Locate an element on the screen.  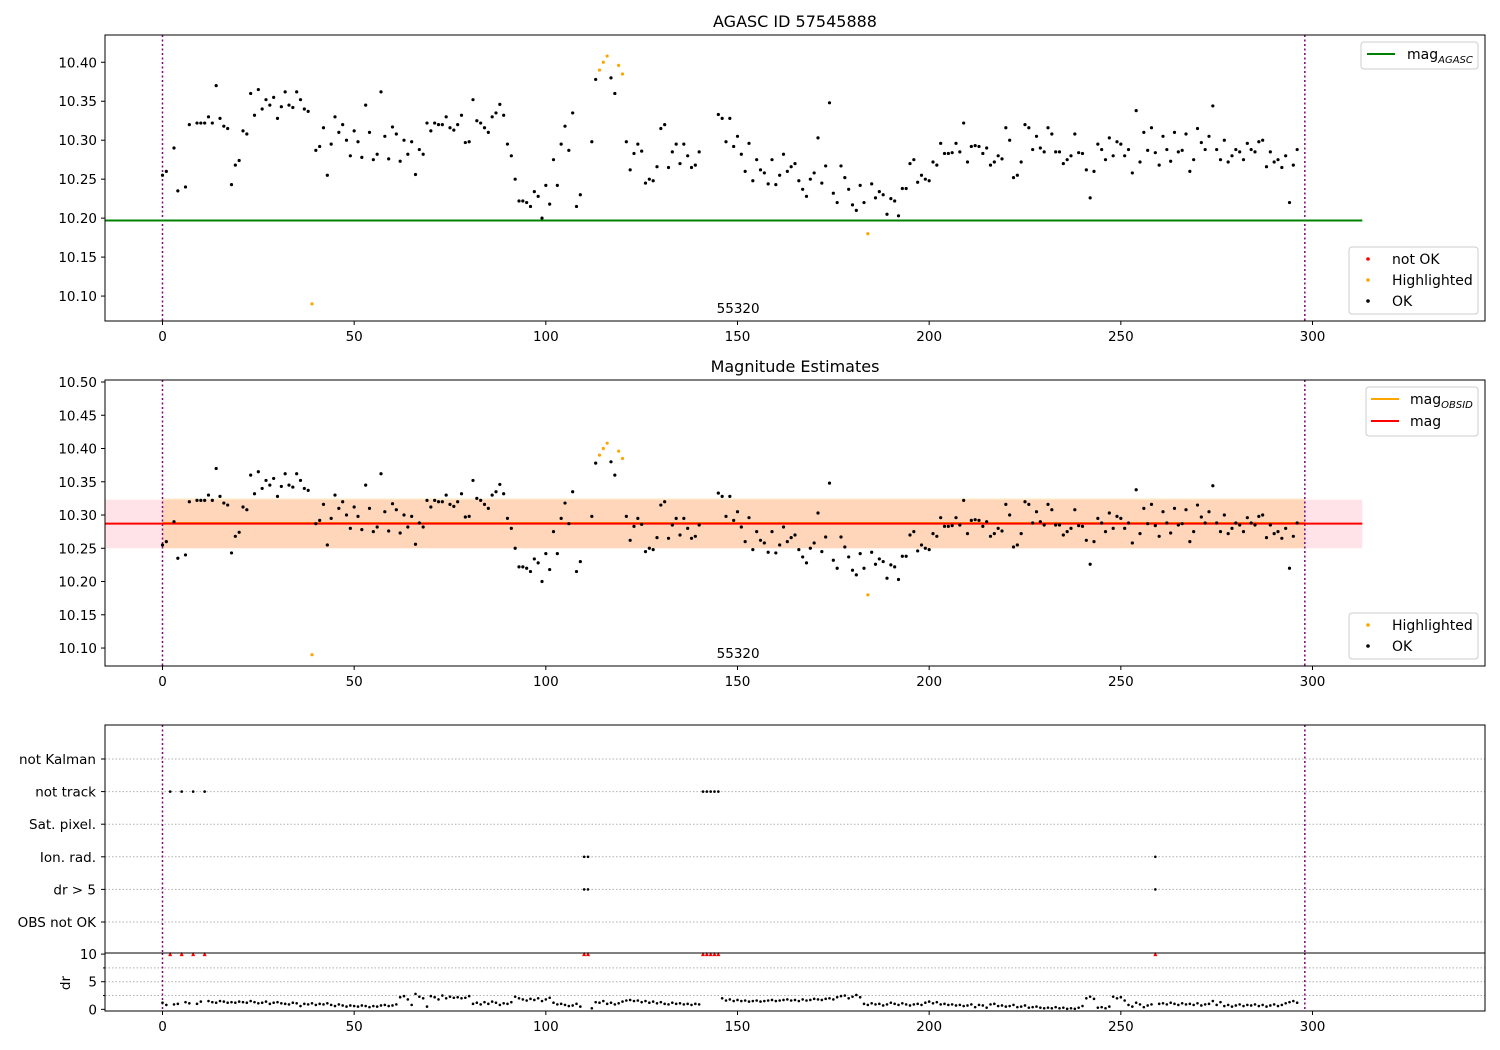
dr-clipped-marker is located at coordinates (706, 954).